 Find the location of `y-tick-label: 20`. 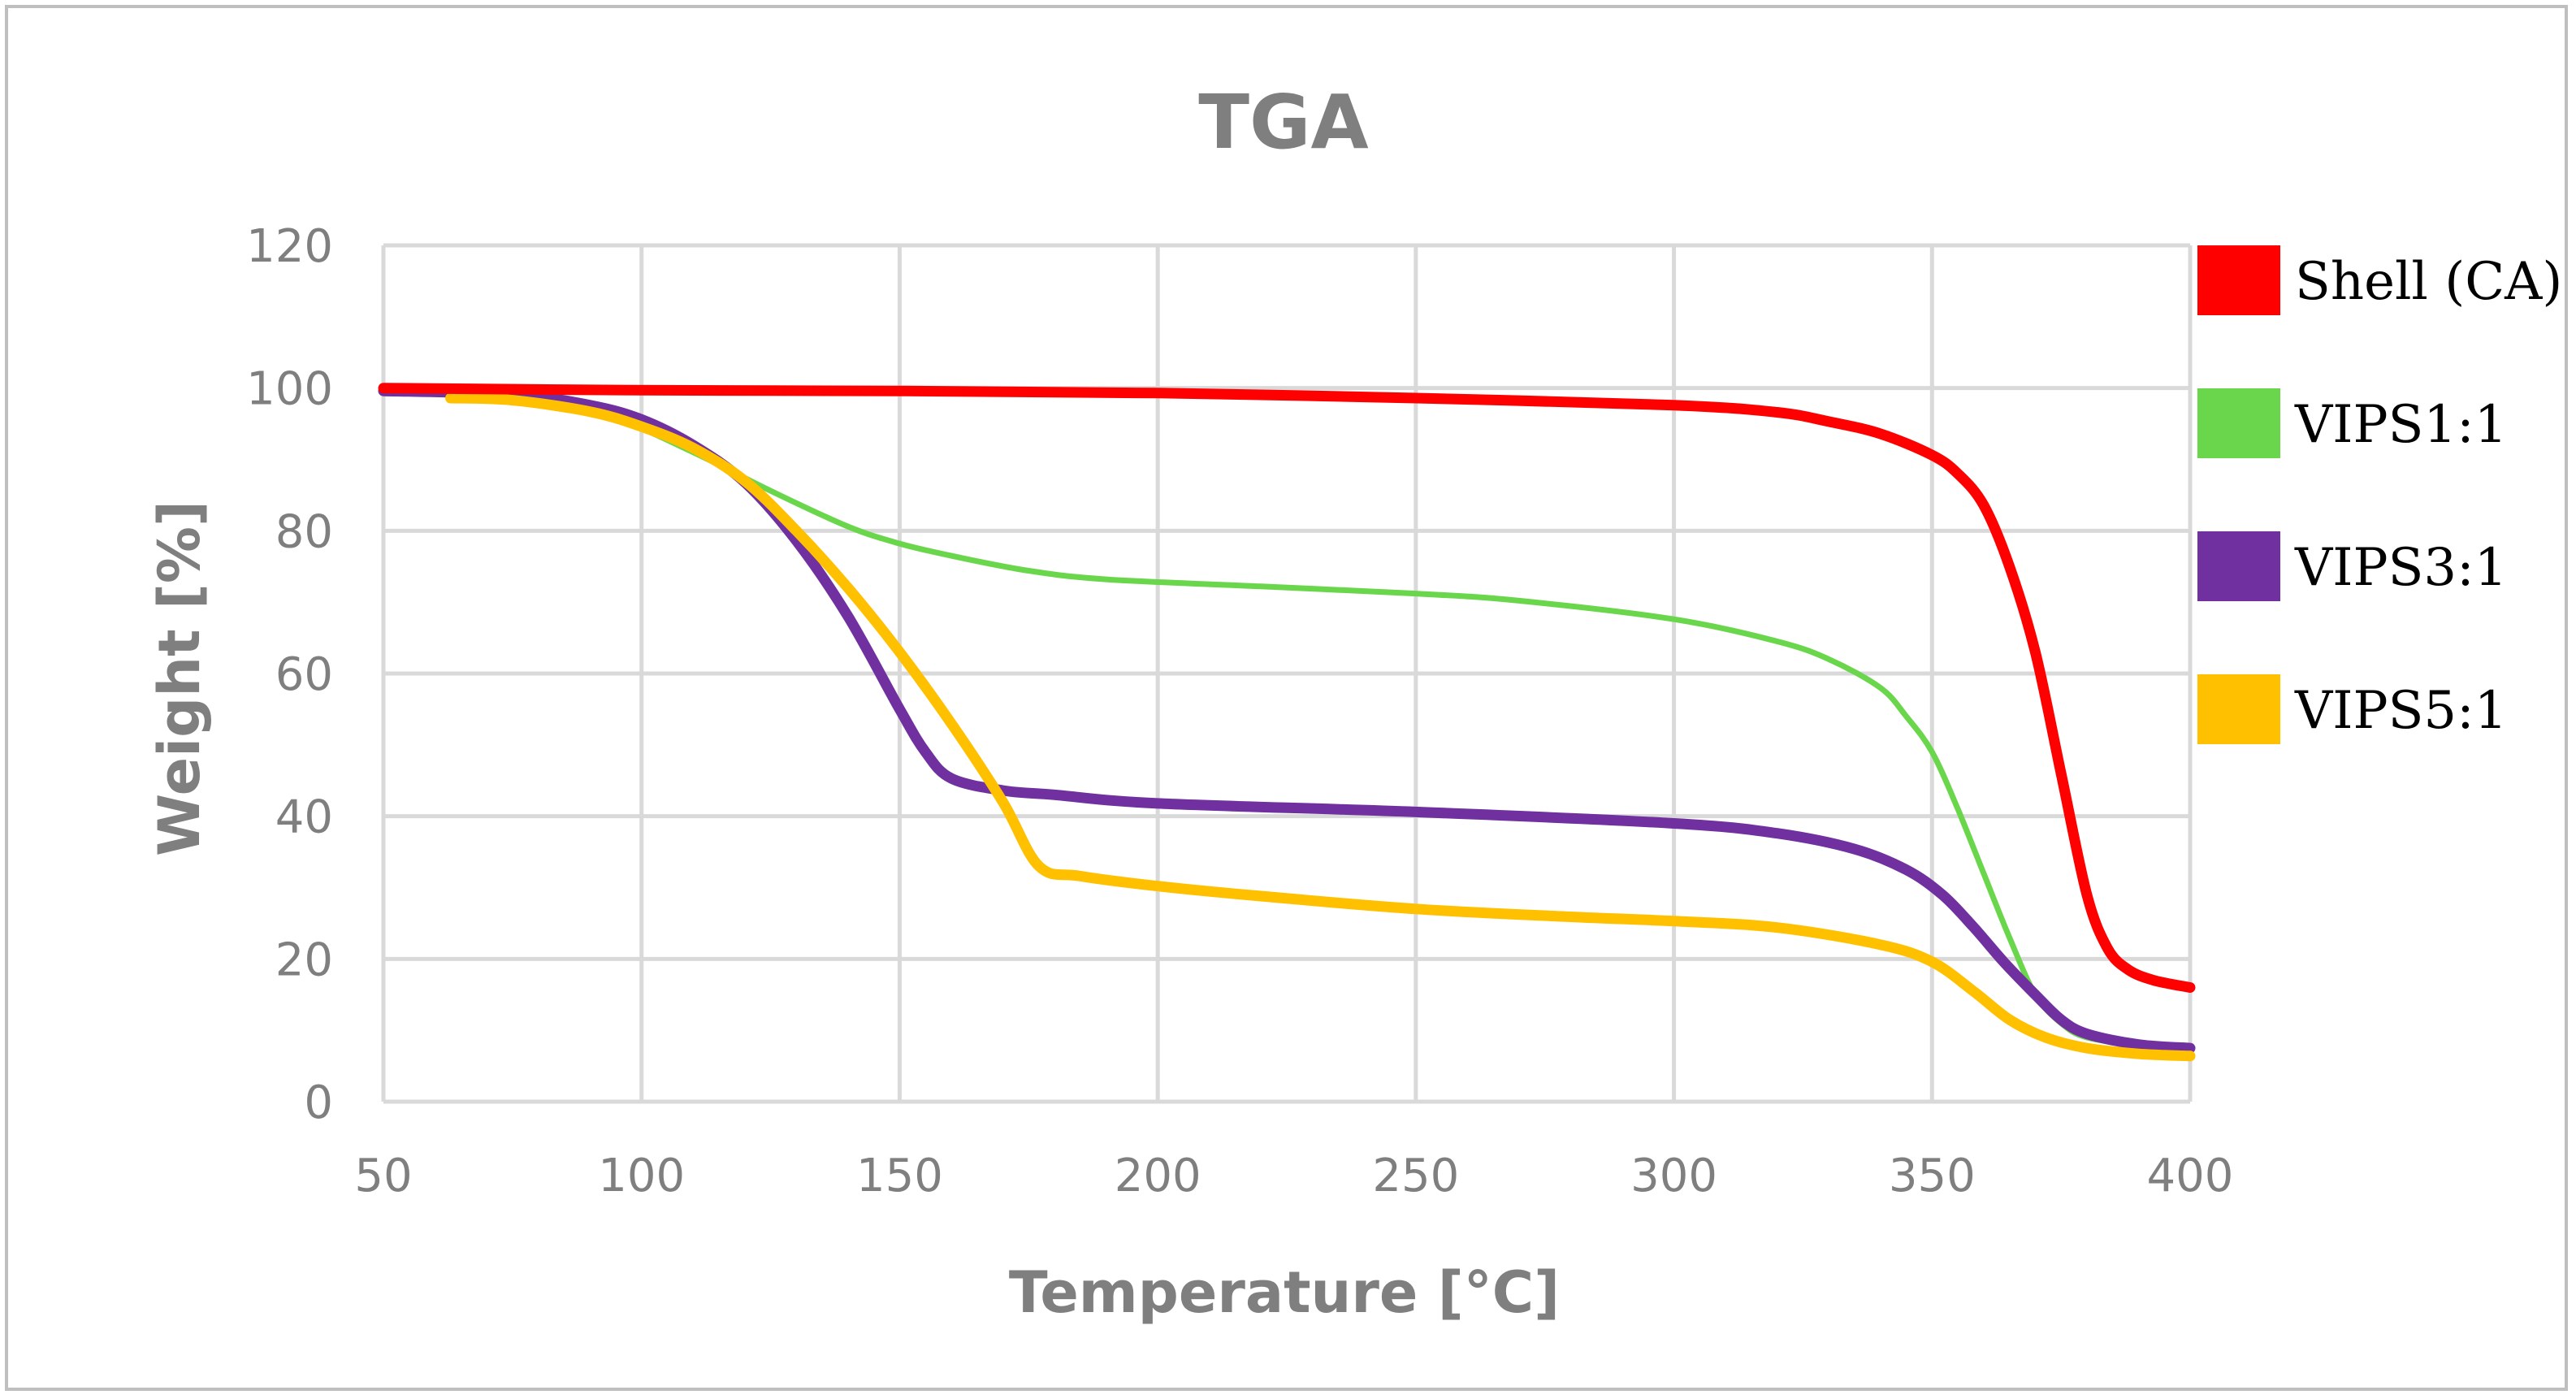

y-tick-label: 20 is located at coordinates (304, 959).